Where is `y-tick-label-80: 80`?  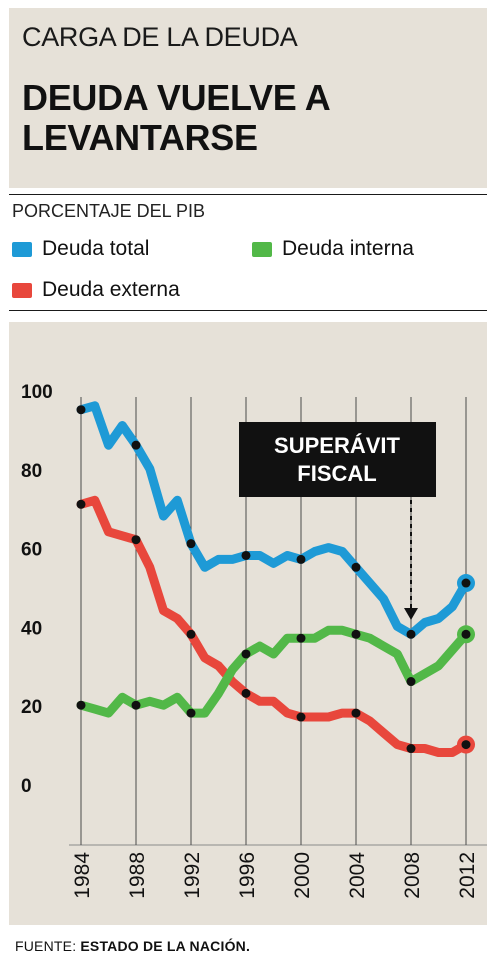 y-tick-label-80: 80 is located at coordinates (31, 471).